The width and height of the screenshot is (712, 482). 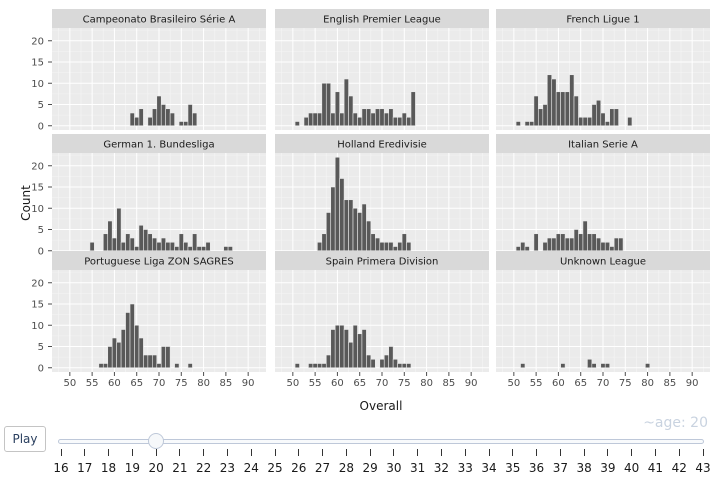 I want to click on x-tick-label: 75, so click(x=625, y=383).